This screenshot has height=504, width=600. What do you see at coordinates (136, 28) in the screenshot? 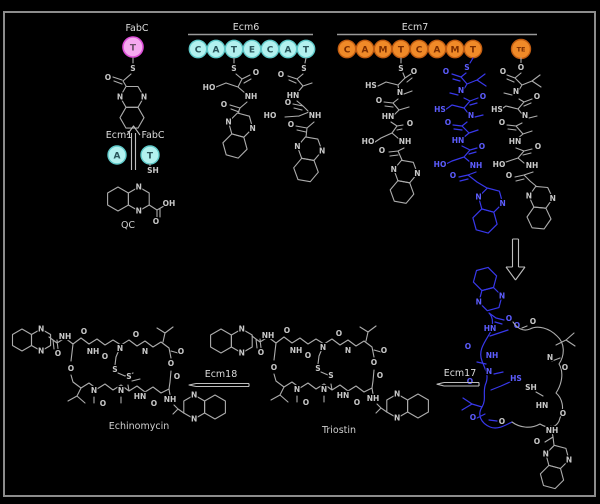
I see `protein-label-fabc: FabC` at bounding box center [136, 28].